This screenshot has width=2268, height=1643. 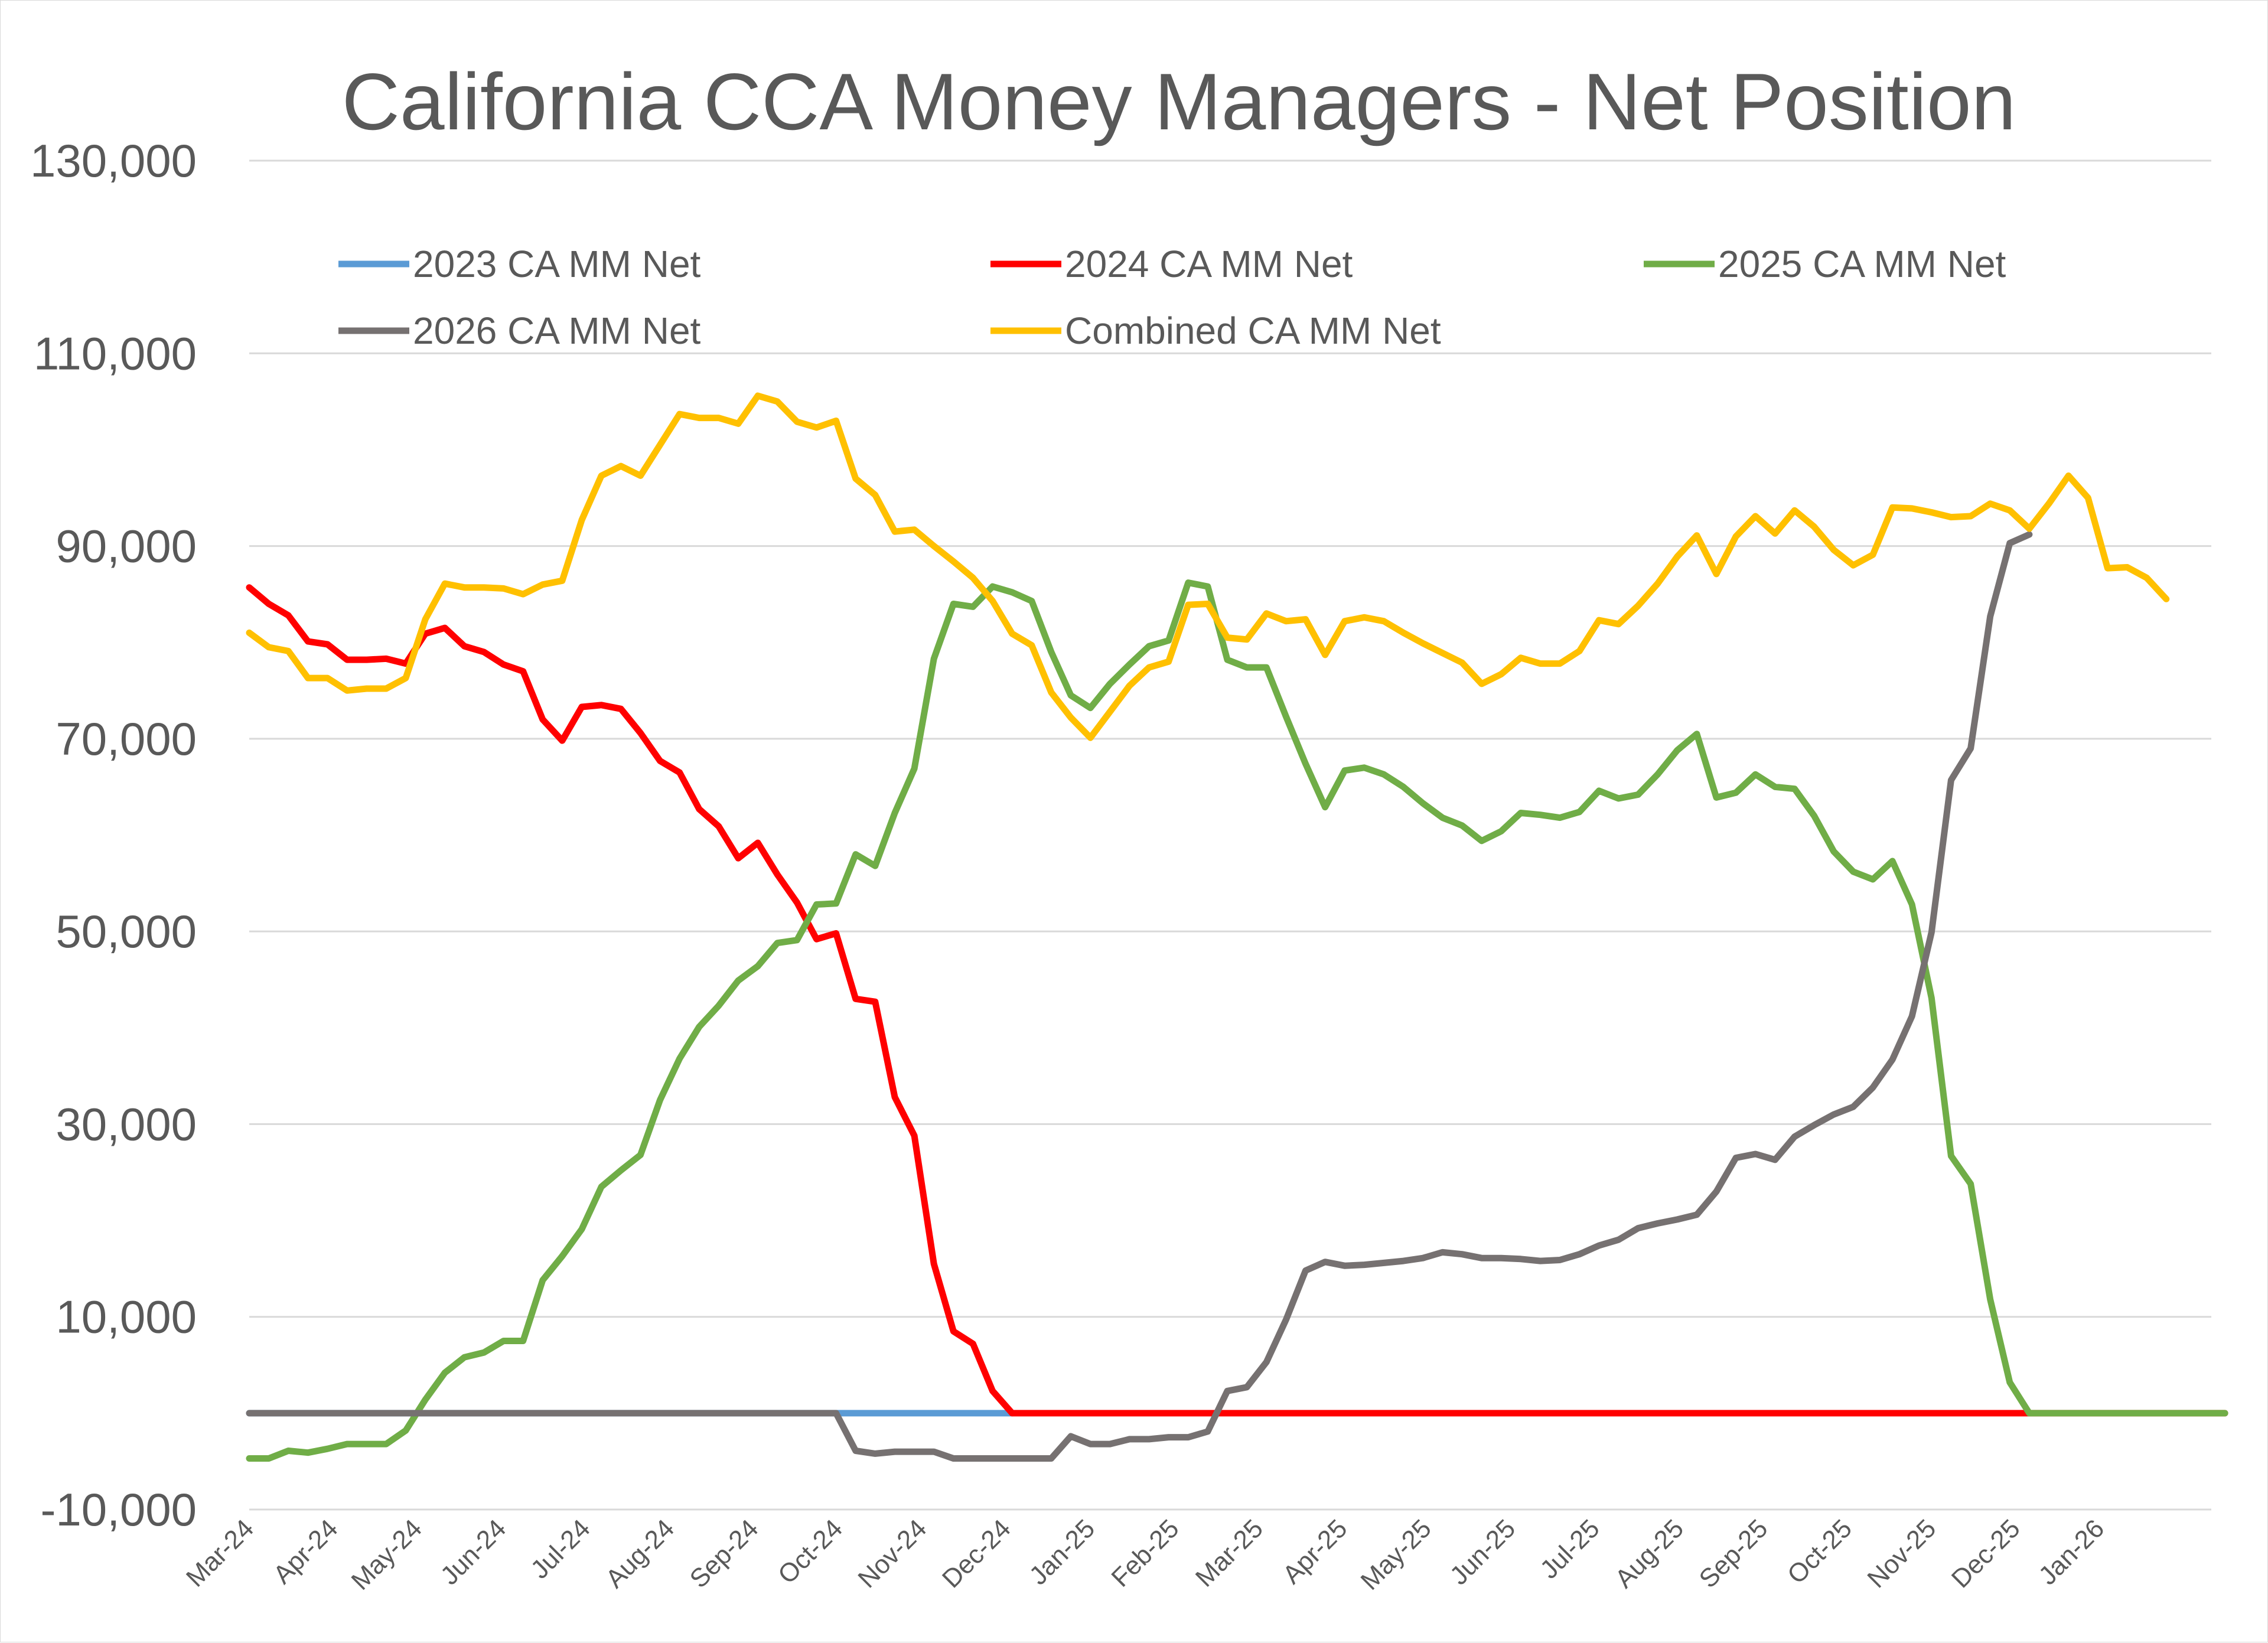 I want to click on y-tick-label: 30,000, so click(x=126, y=1124).